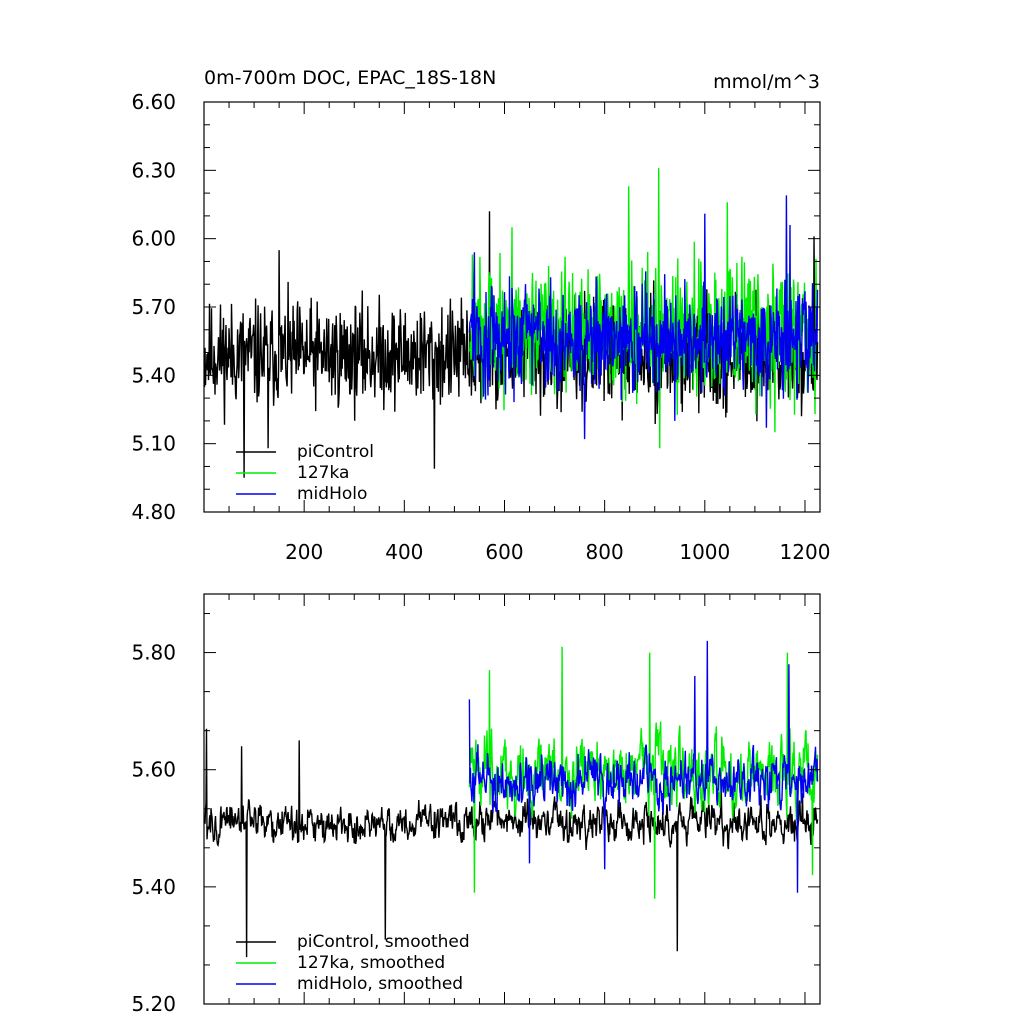  Describe the element at coordinates (704, 552) in the screenshot. I see `x-tick-label: 1000` at that location.